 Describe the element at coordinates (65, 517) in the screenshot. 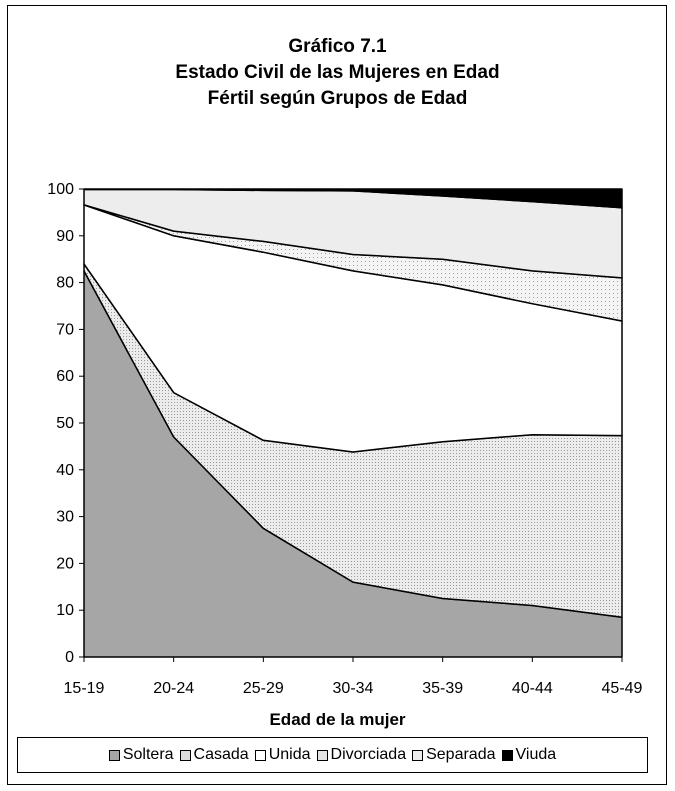

I see `y-tick-label: 30` at that location.